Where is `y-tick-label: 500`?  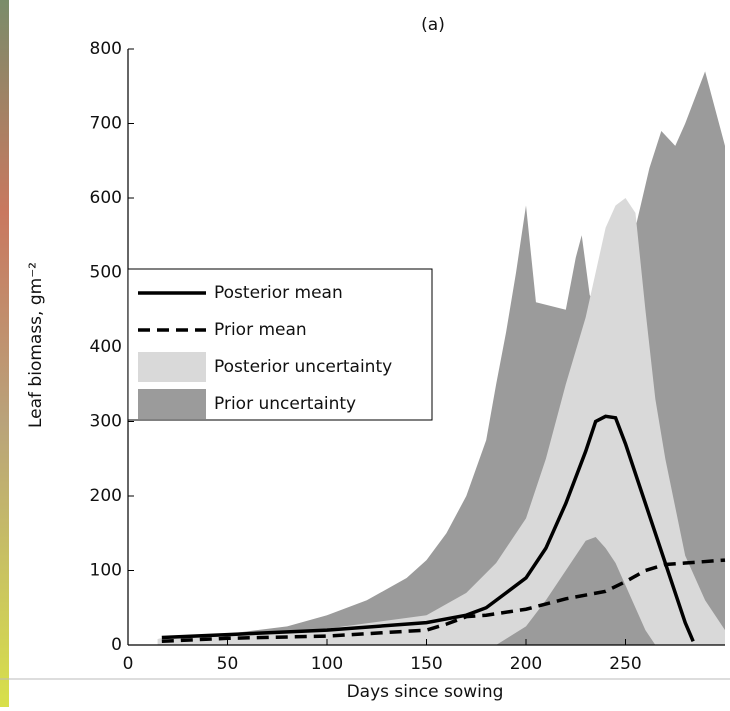 y-tick-label: 500 is located at coordinates (106, 273).